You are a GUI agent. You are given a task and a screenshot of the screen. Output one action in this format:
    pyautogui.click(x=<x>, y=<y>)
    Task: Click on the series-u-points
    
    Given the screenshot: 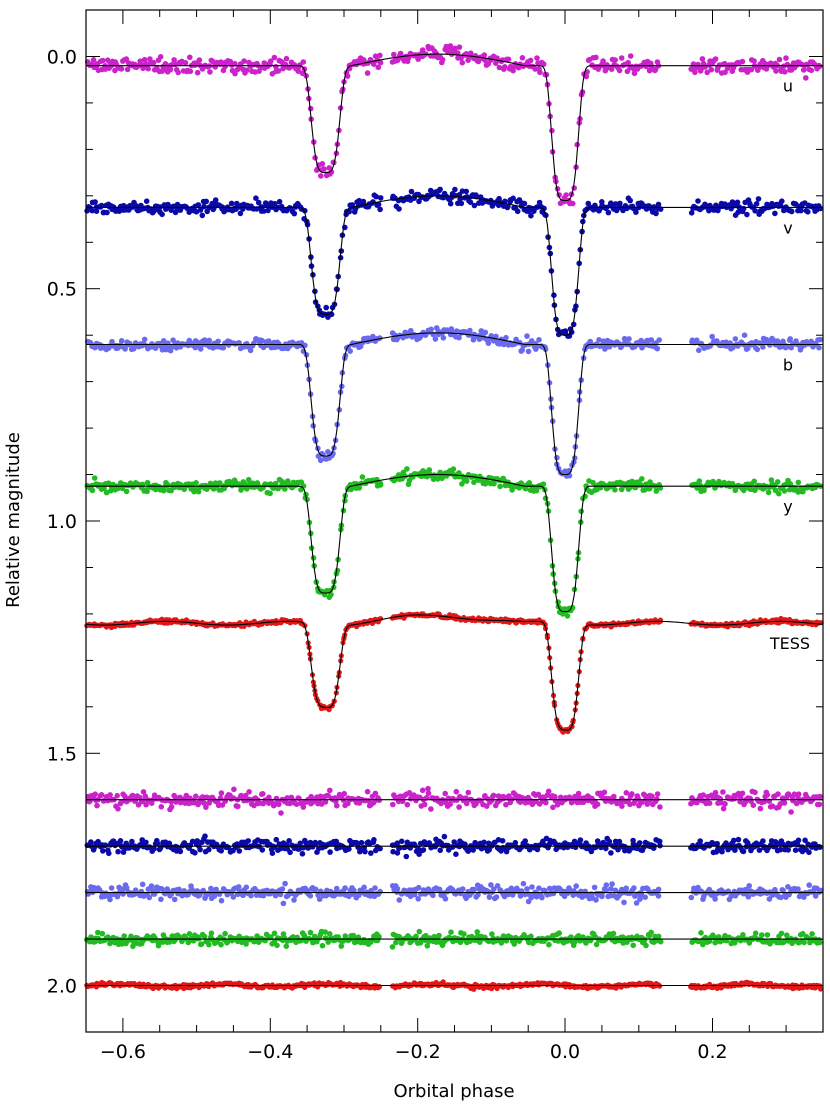 What is the action you would take?
    pyautogui.click(x=453, y=125)
    